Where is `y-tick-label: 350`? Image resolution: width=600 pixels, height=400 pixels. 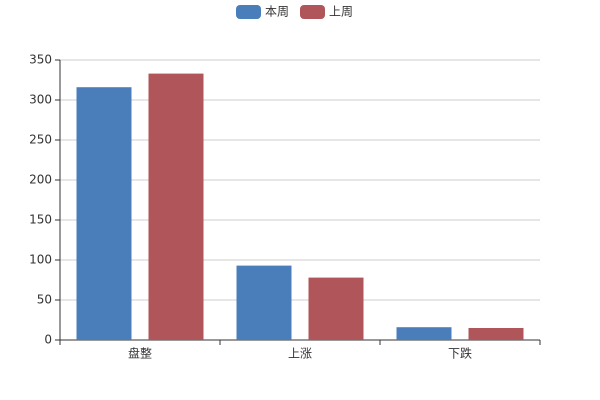
y-tick-label: 350 is located at coordinates (40, 60).